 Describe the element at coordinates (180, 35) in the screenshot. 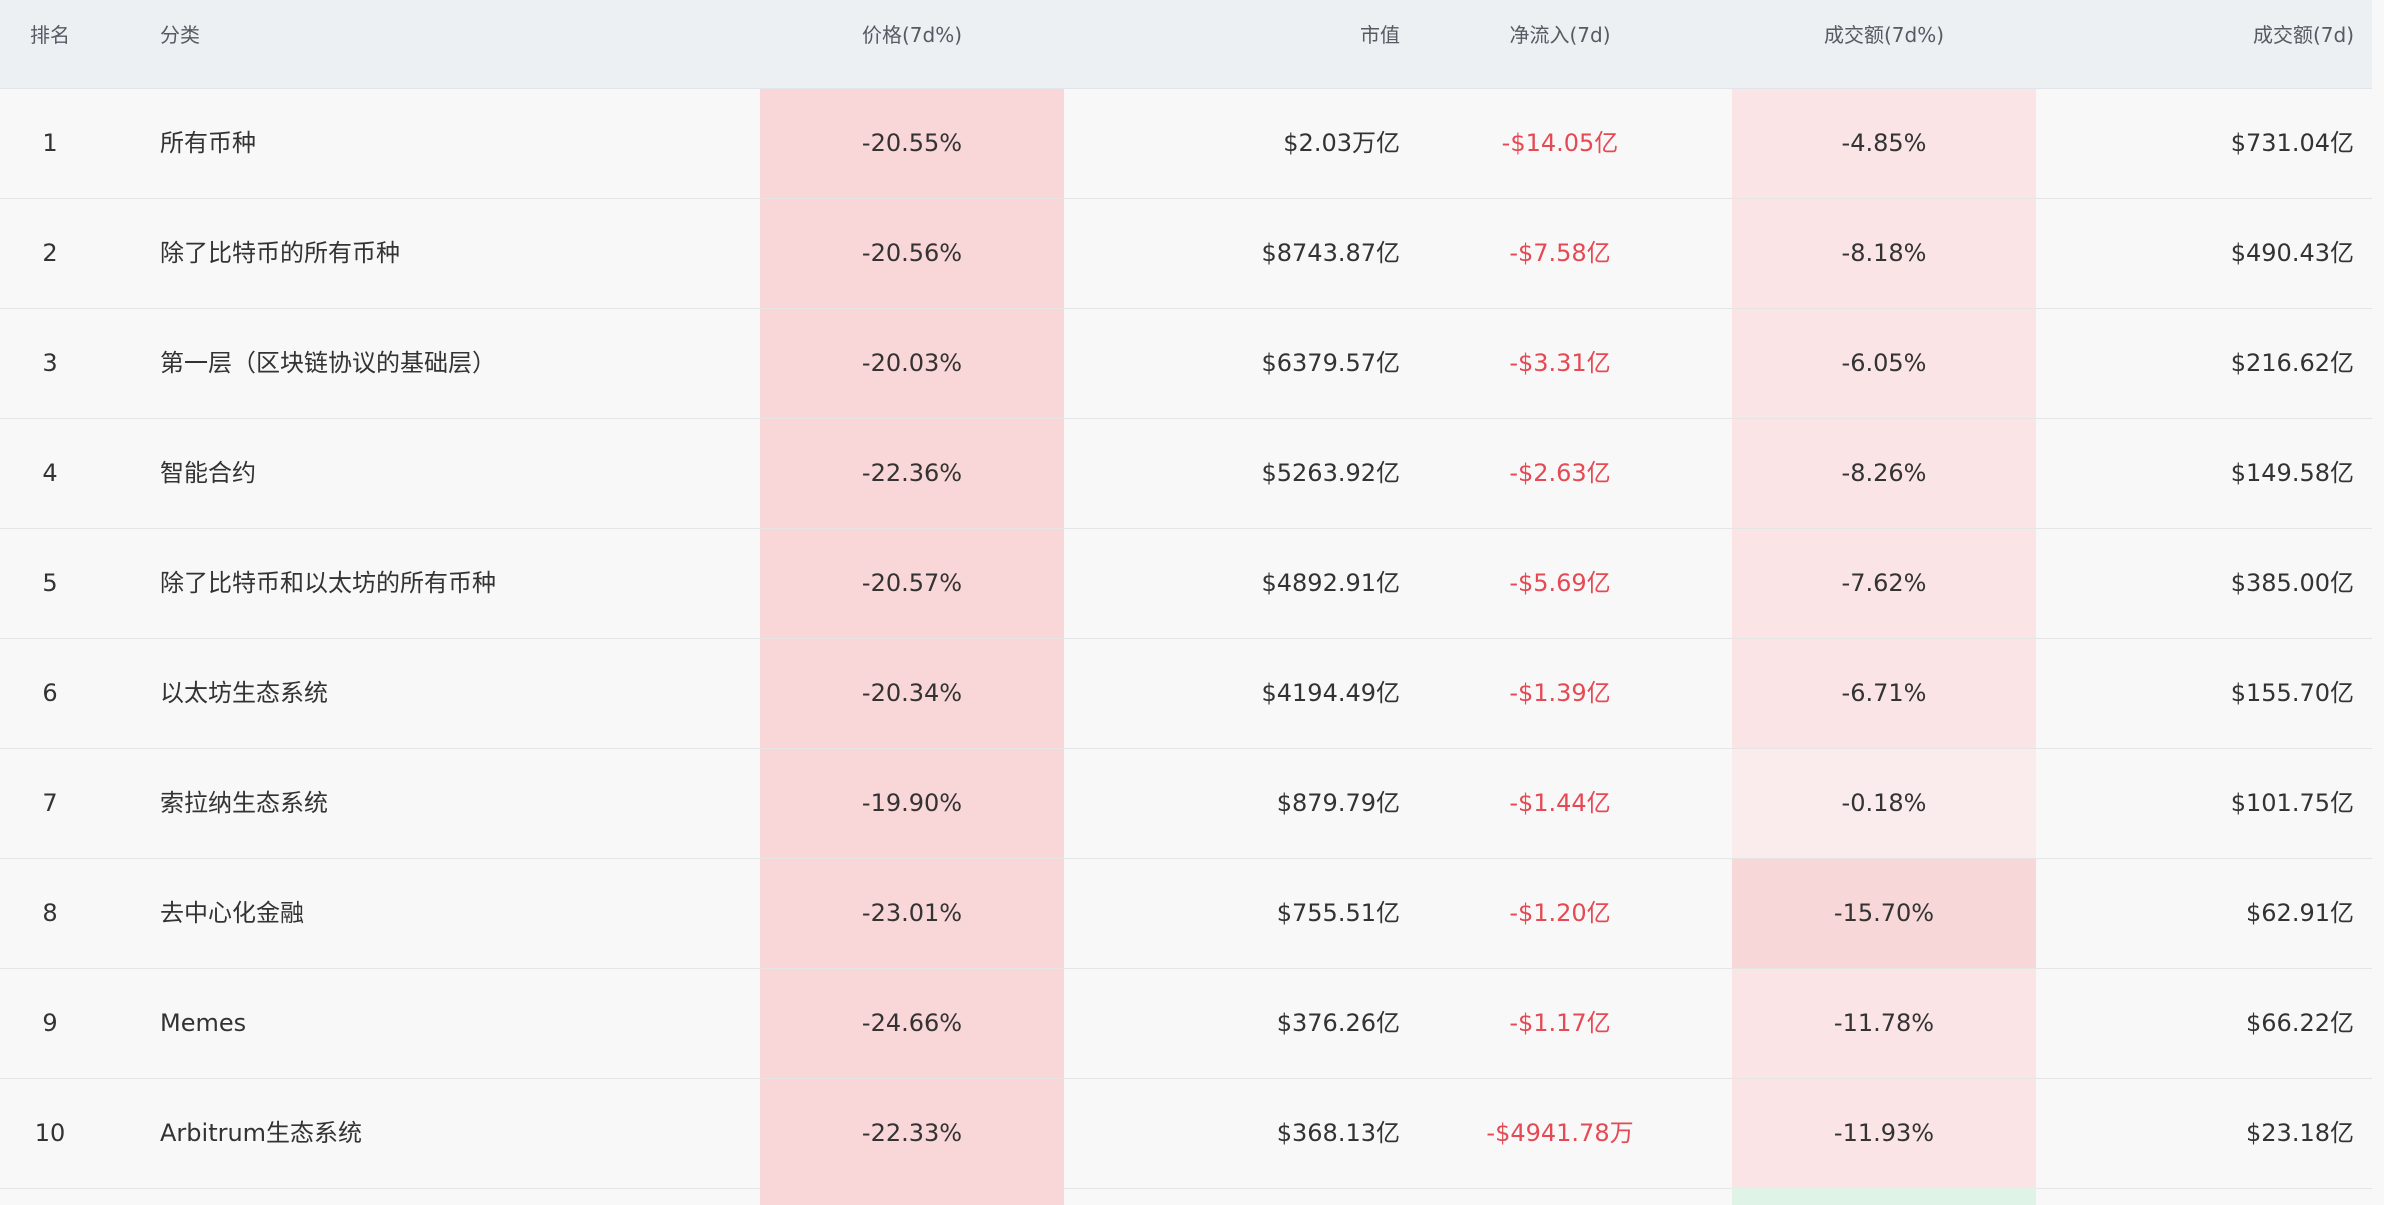

I see `column-header-category: 分类` at that location.